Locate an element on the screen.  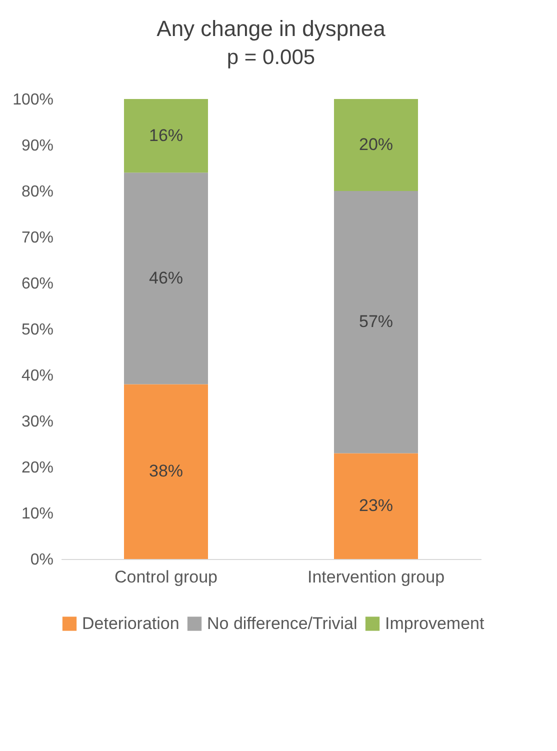
data-label: 20% is located at coordinates (376, 144).